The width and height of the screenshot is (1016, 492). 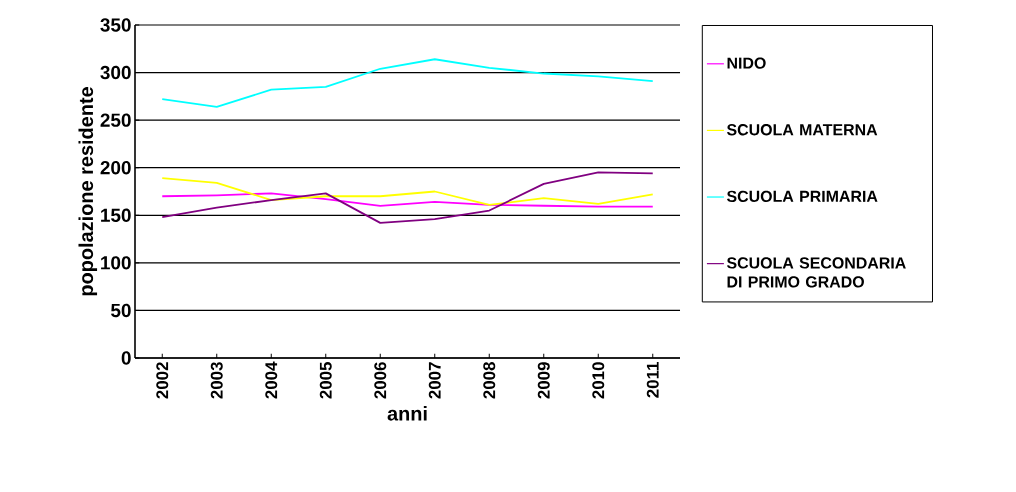 I want to click on x-tick-label: 2011, so click(x=652, y=379).